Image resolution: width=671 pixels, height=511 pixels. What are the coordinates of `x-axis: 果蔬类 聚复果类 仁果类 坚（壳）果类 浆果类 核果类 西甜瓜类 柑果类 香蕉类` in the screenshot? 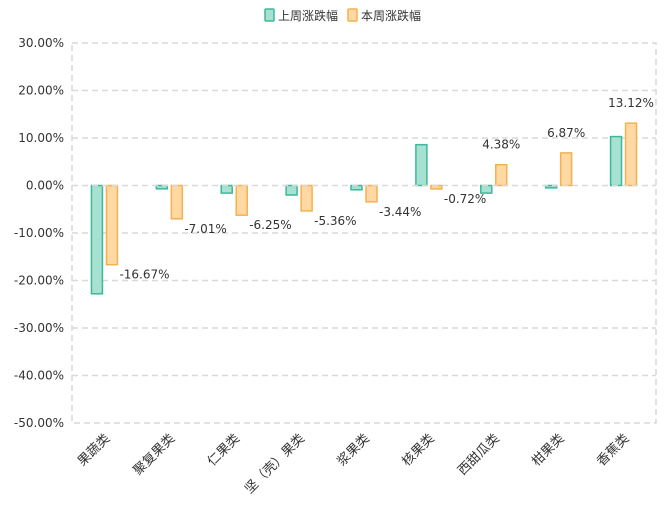 It's located at (353, 464).